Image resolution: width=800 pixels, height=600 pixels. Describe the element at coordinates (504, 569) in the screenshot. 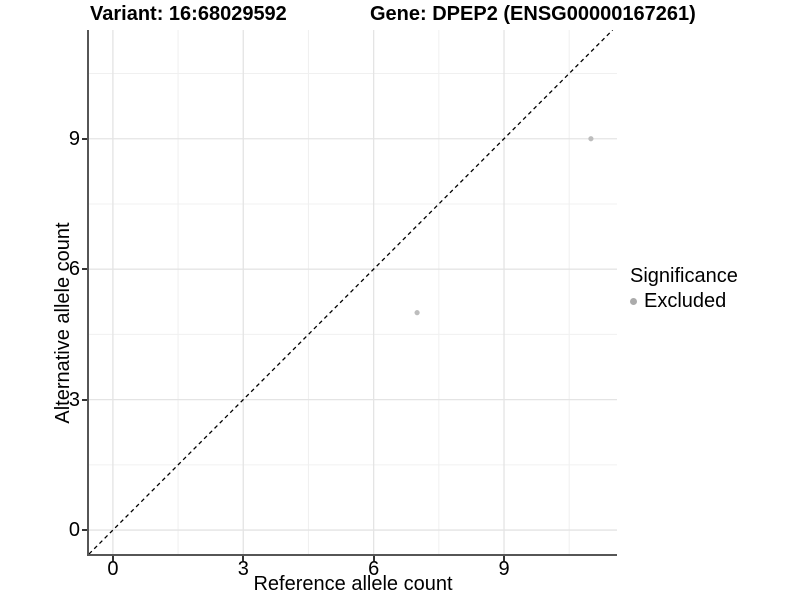

I see `x-tick-label: 9` at that location.